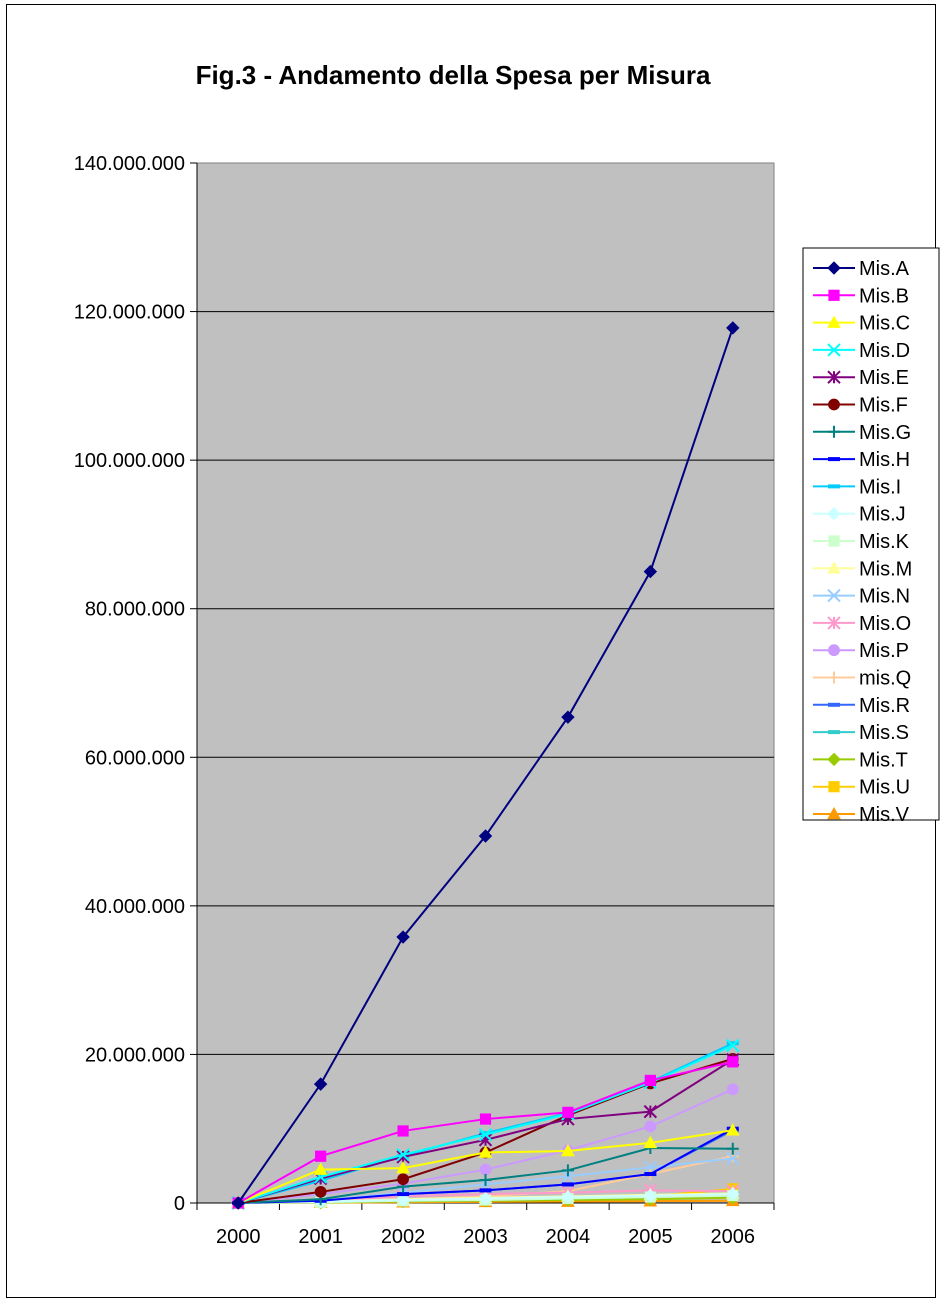 The width and height of the screenshot is (944, 1303). I want to click on x-tick-label: 2001, so click(320, 1237).